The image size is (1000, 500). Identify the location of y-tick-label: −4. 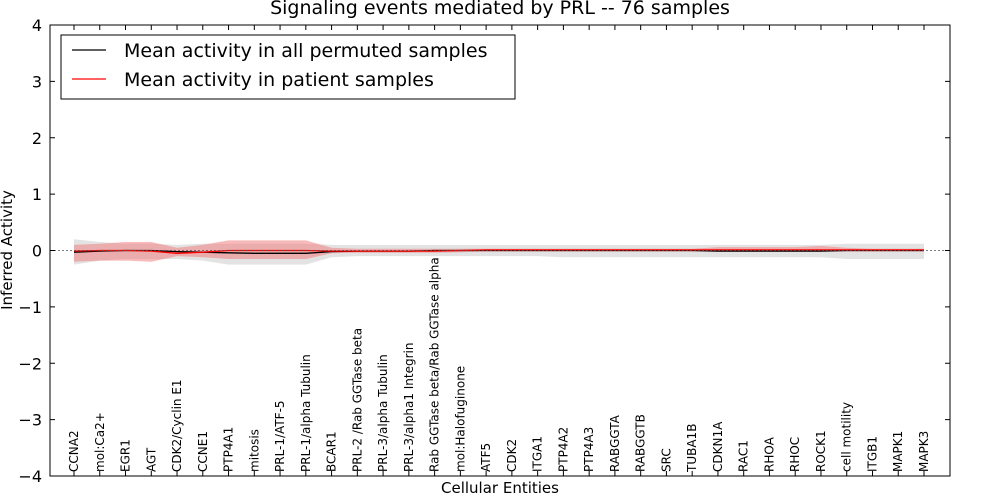
(30, 476).